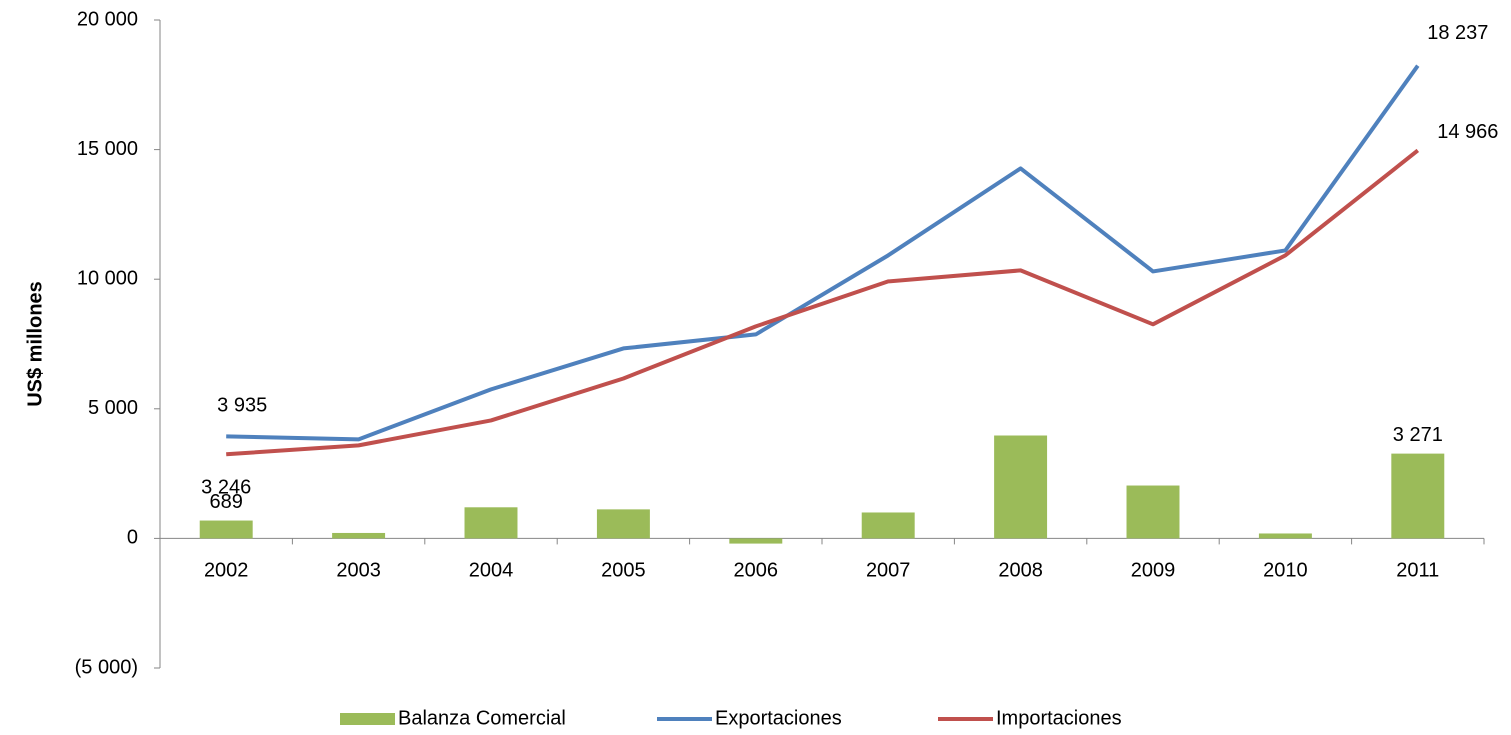 This screenshot has width=1511, height=735. Describe the element at coordinates (1020, 571) in the screenshot. I see `x-tick-label: 2008` at that location.